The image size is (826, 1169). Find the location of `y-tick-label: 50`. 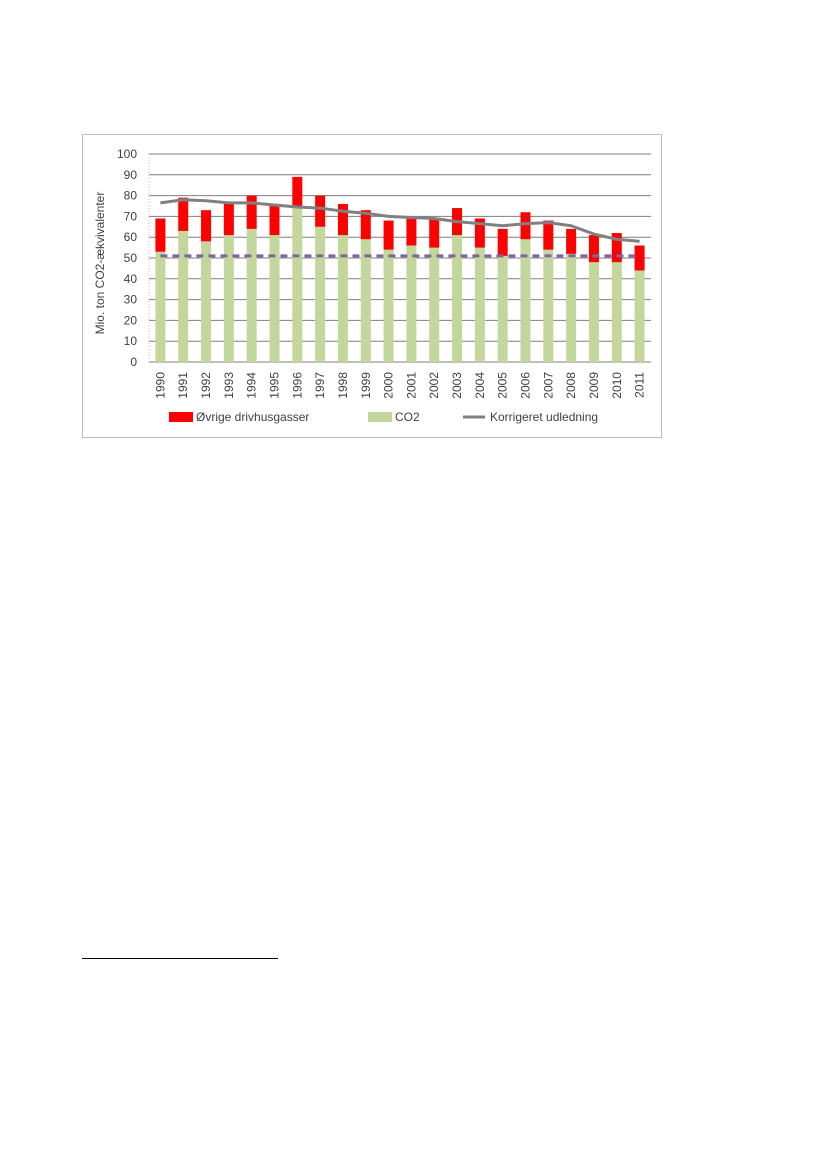

y-tick-label: 50 is located at coordinates (131, 258).